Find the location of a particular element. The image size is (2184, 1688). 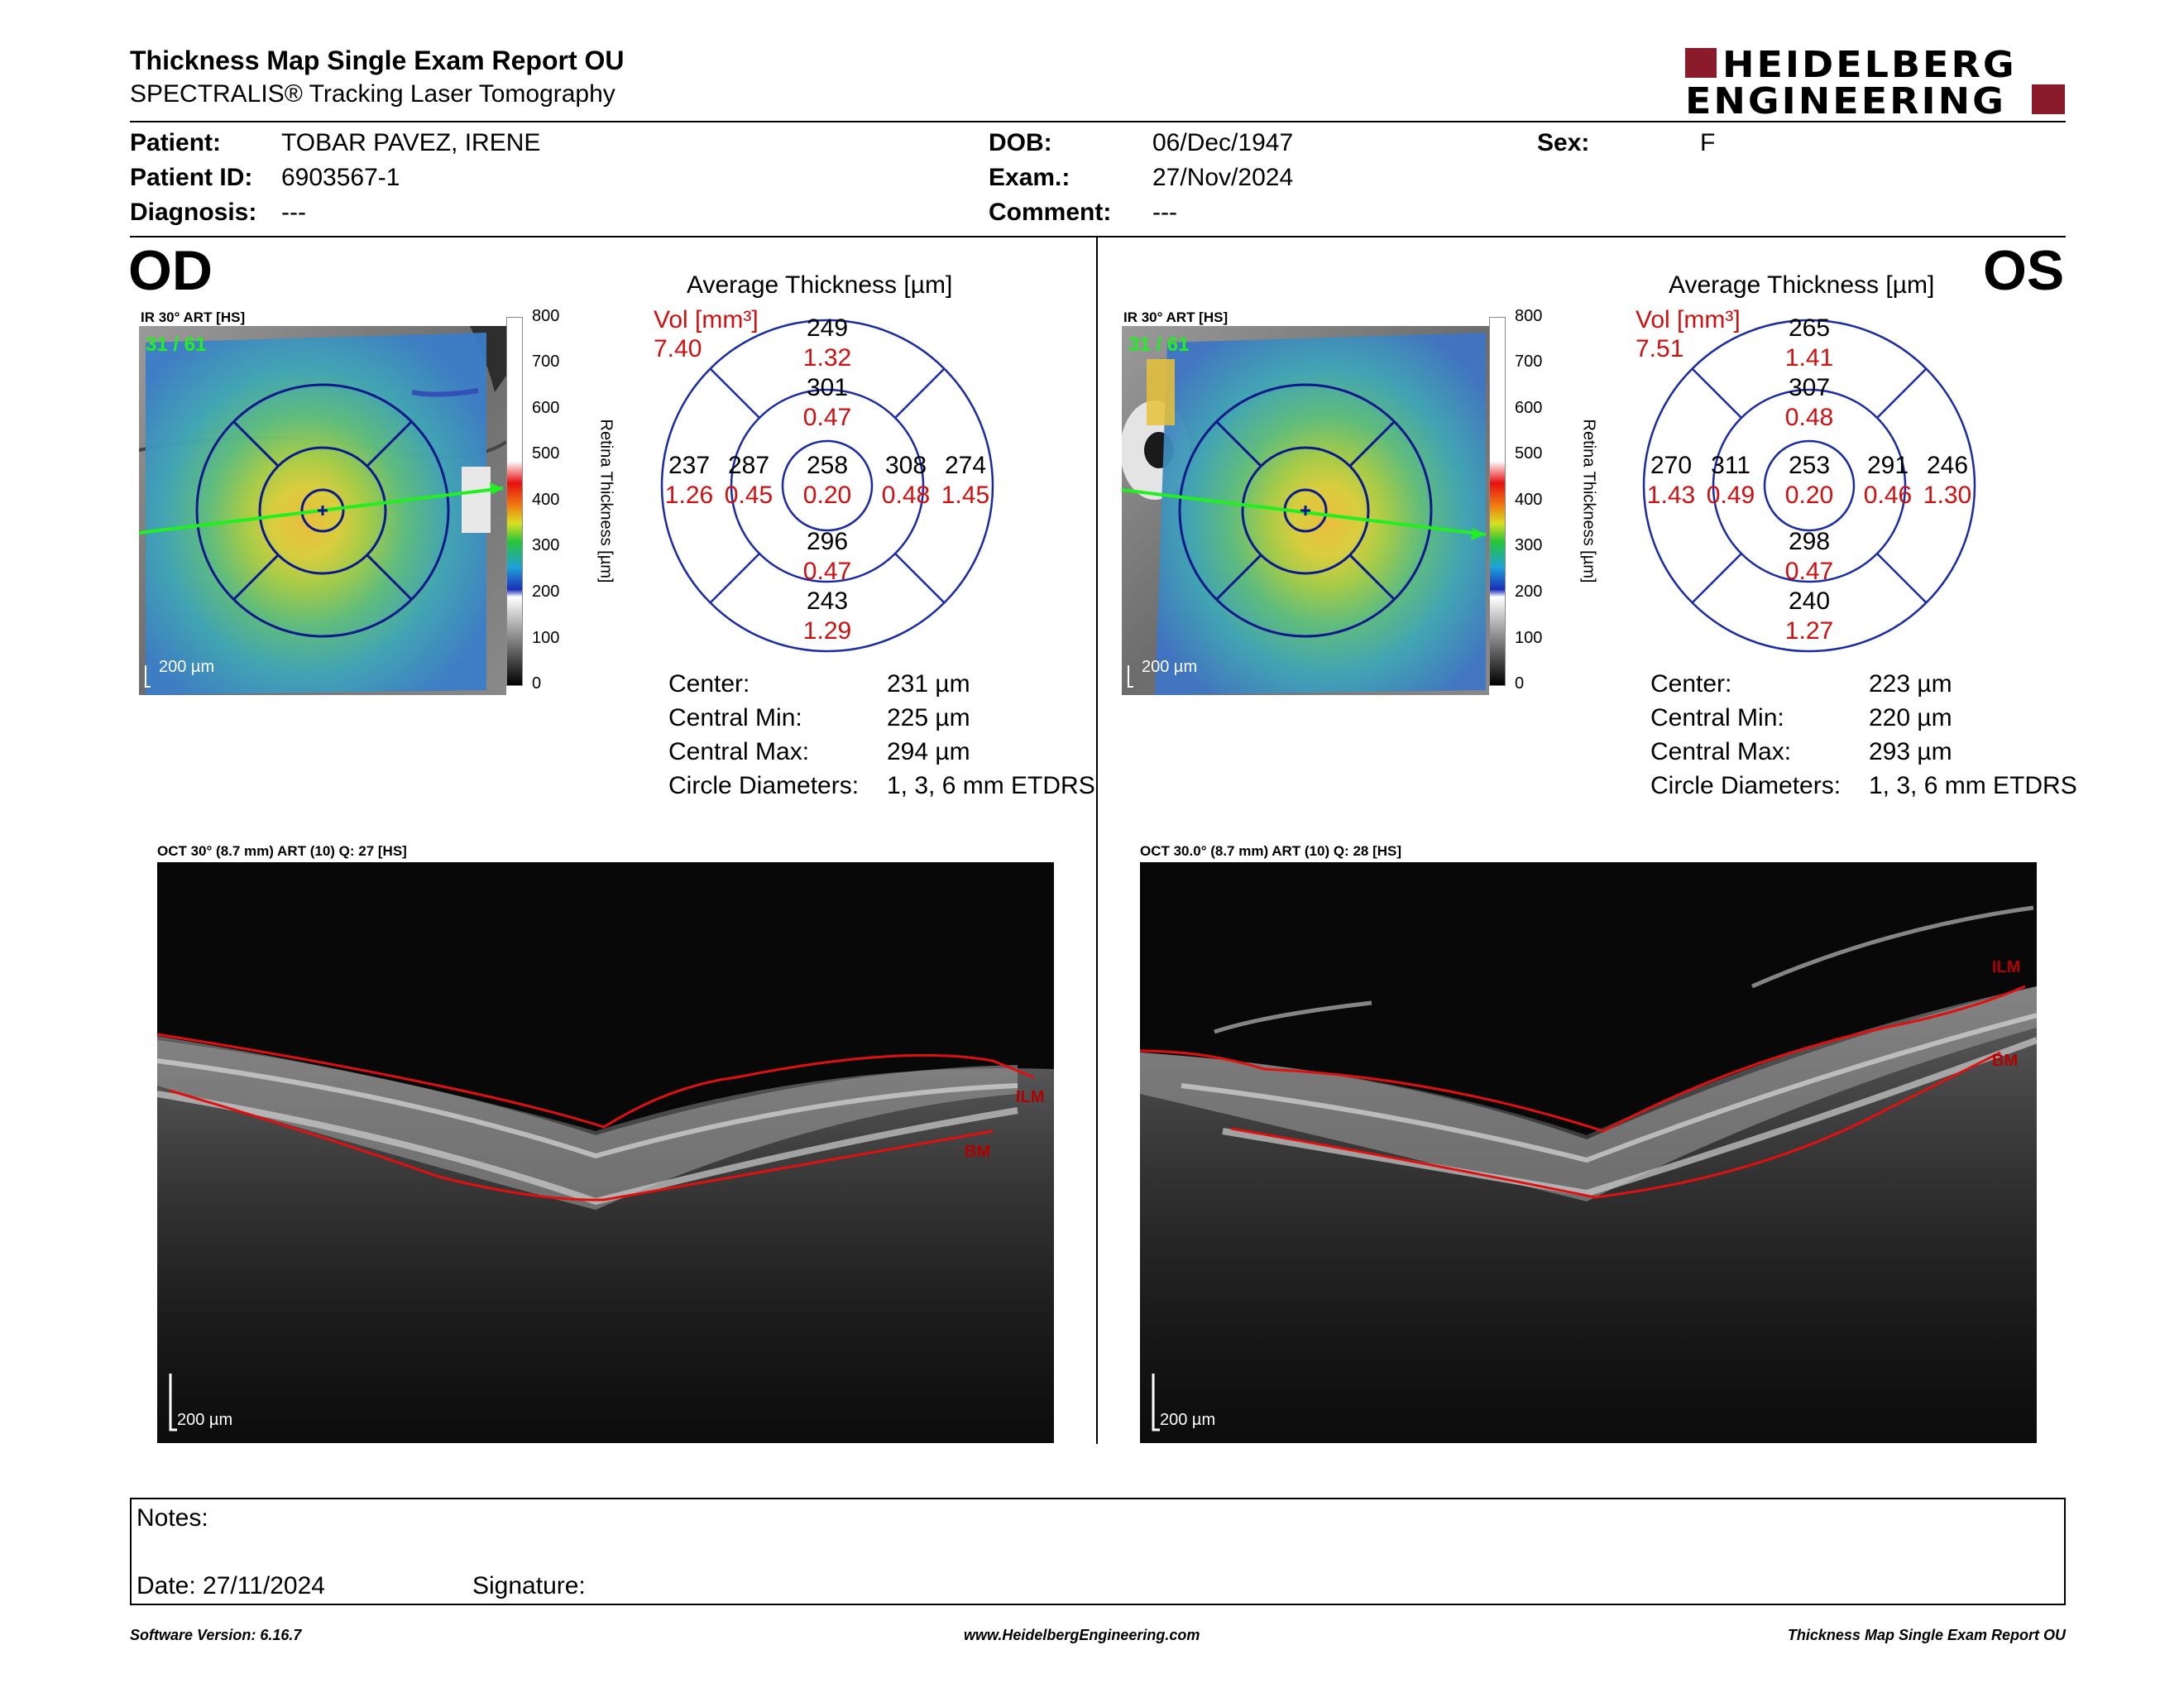

patient-divider is located at coordinates (1098, 236).